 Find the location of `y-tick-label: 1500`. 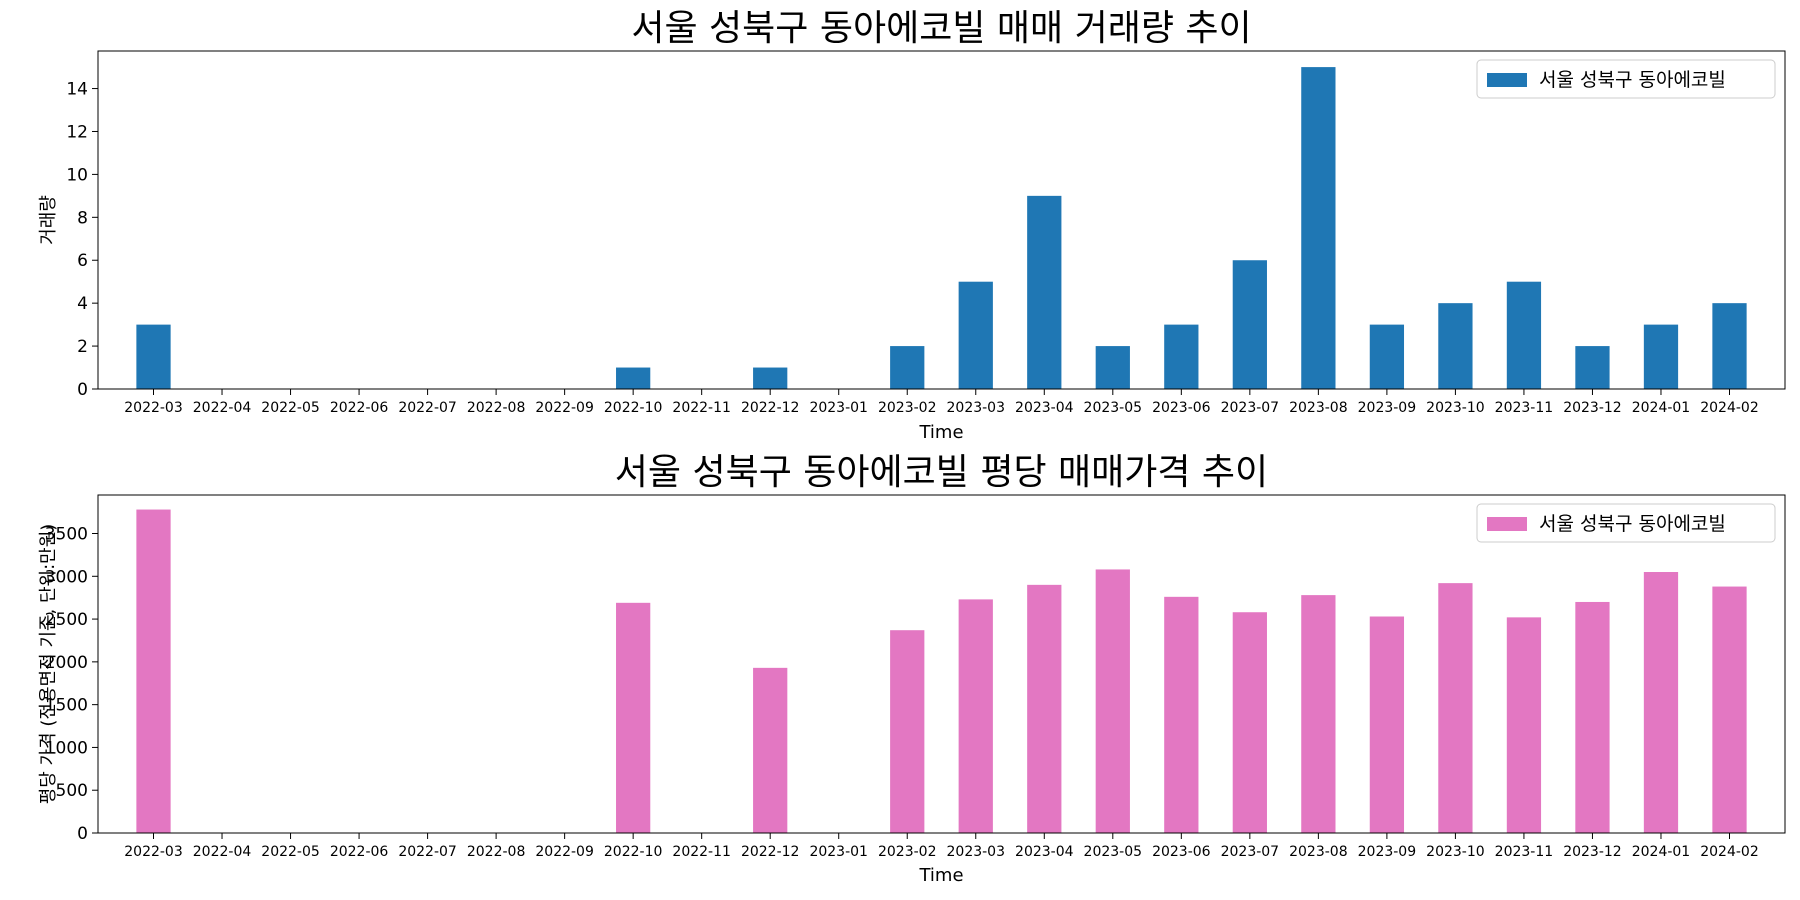

y-tick-label: 1500 is located at coordinates (66, 706).